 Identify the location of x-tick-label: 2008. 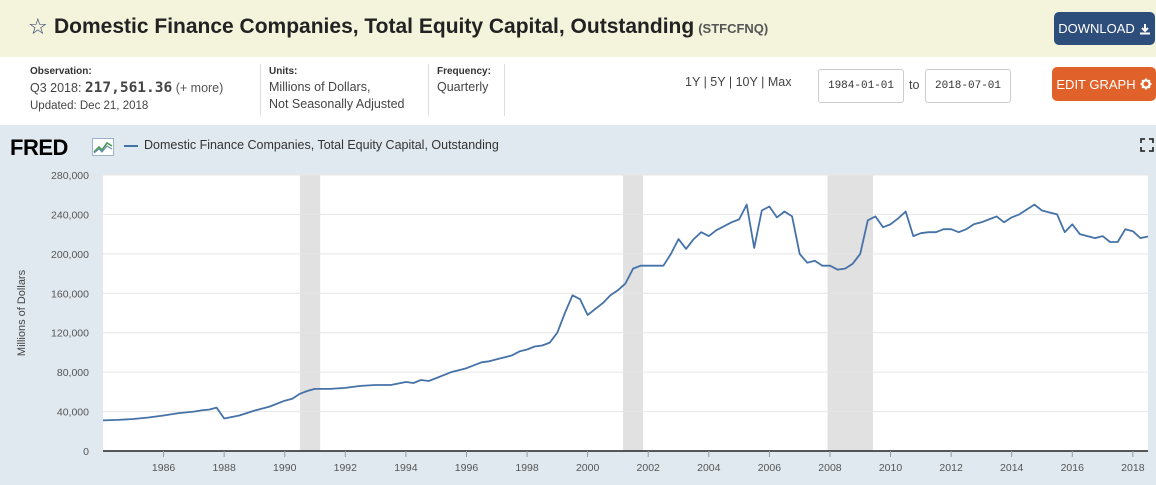
(830, 468).